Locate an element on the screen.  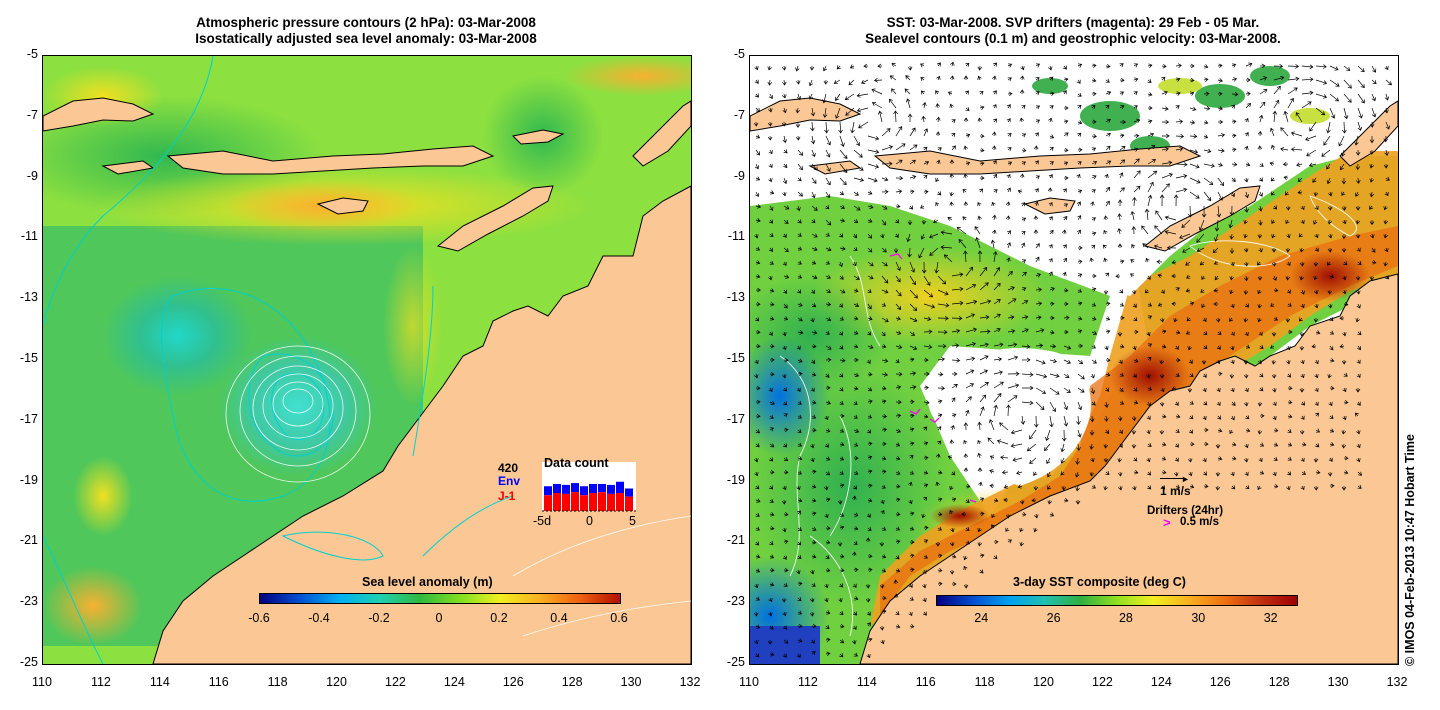
right-x-tick: 132 is located at coordinates (1397, 682).